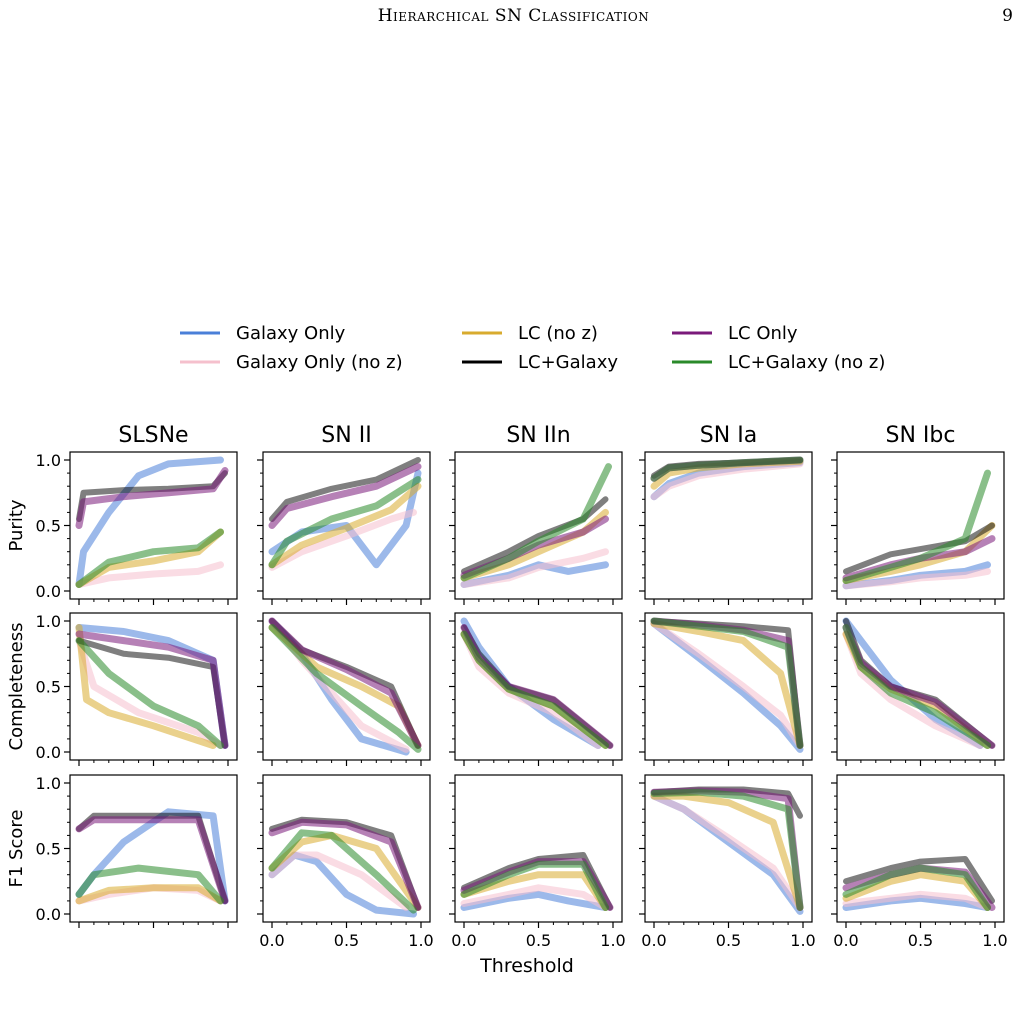 This screenshot has width=1027, height=1016. I want to click on column-title-slsne: SLSNe, so click(153, 435).